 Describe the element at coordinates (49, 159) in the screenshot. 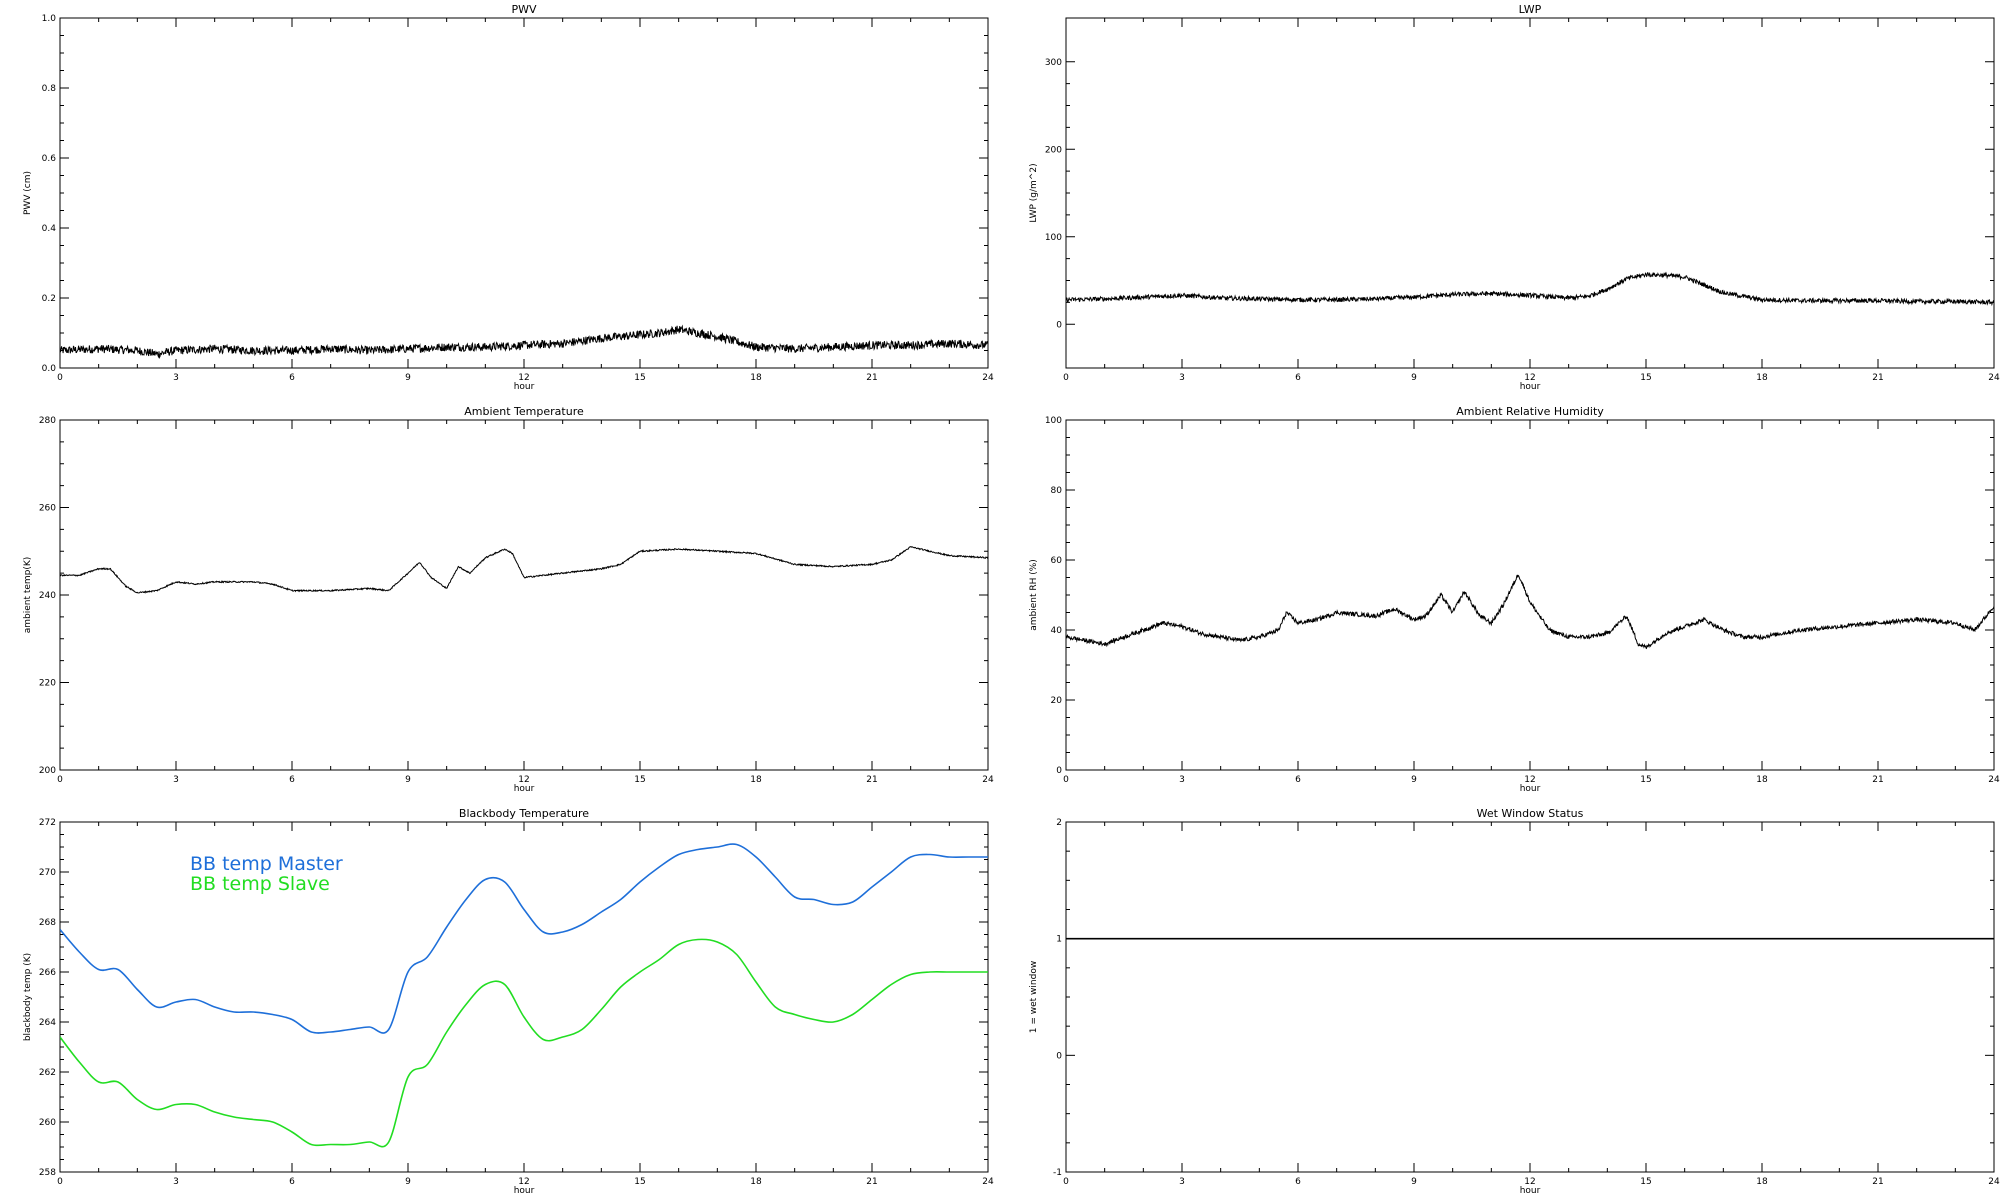

I see `y-tick-label: 0.6` at that location.